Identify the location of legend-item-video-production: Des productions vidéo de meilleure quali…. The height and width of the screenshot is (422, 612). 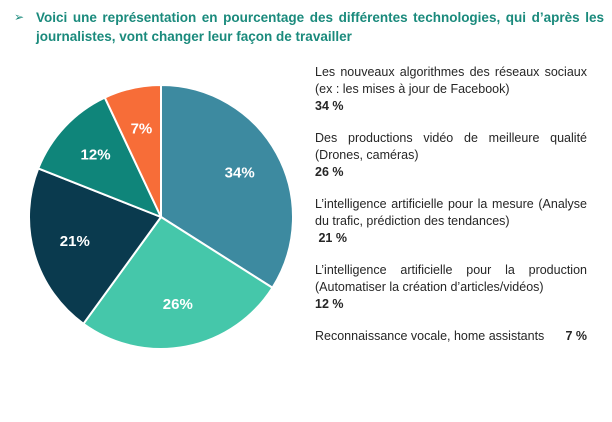
(451, 155).